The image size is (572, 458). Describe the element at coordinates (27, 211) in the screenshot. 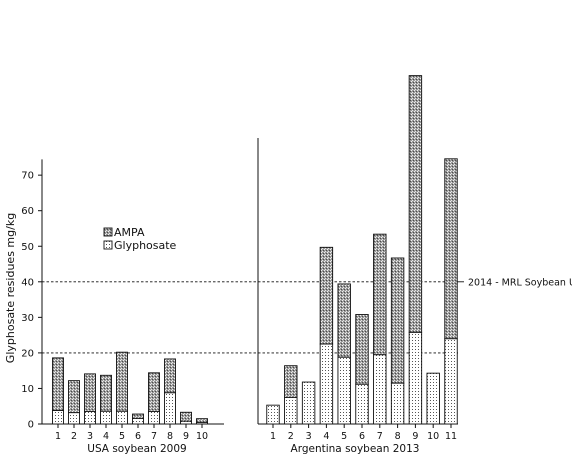

I see `y-tick-label: 60` at that location.